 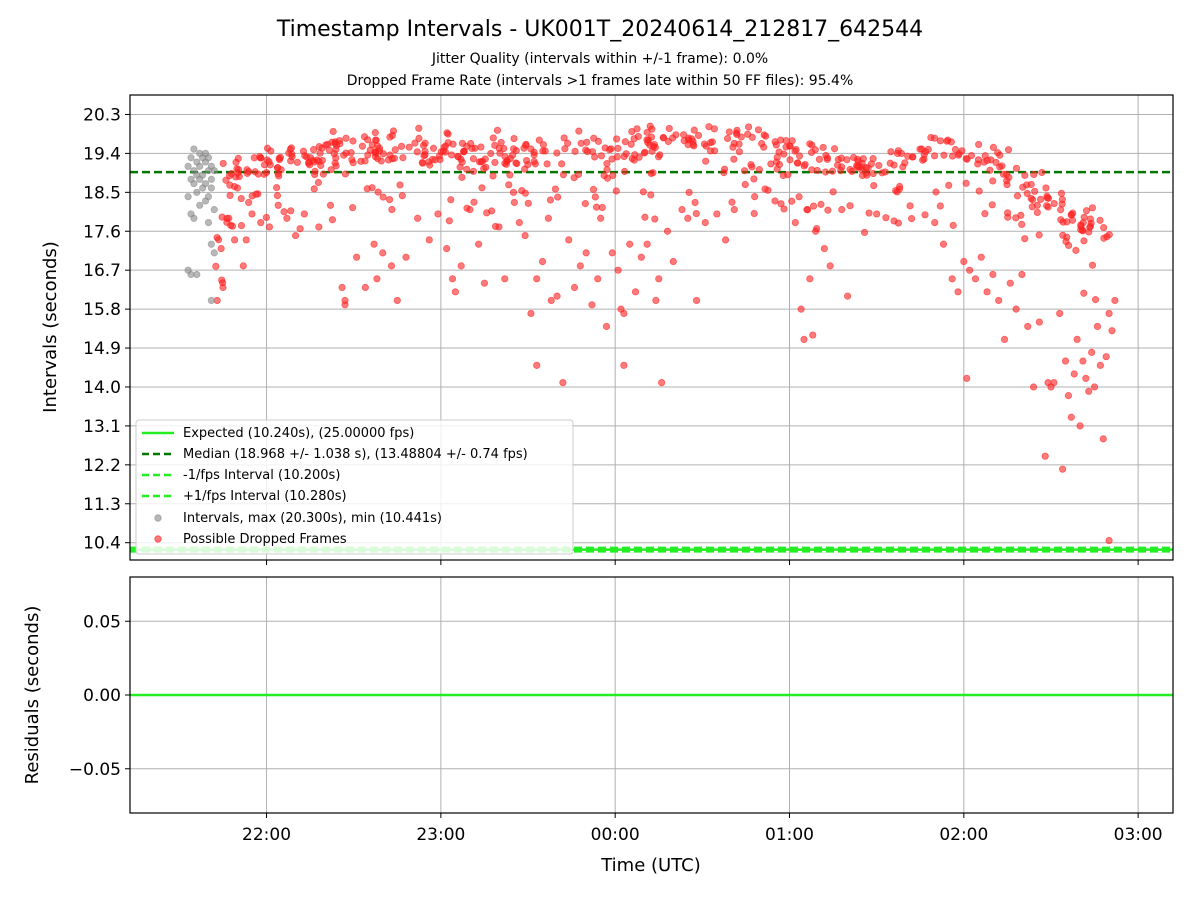 What do you see at coordinates (702, 562) in the screenshot?
I see `intervals-x-ticks` at bounding box center [702, 562].